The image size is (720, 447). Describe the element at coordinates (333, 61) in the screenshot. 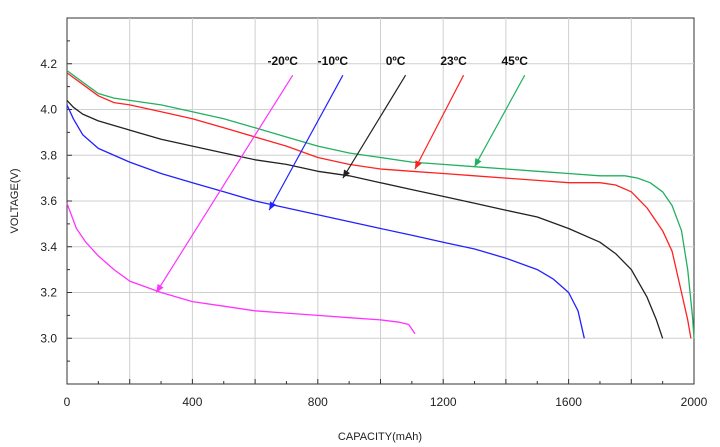

I see `series-label: -10ºC` at that location.